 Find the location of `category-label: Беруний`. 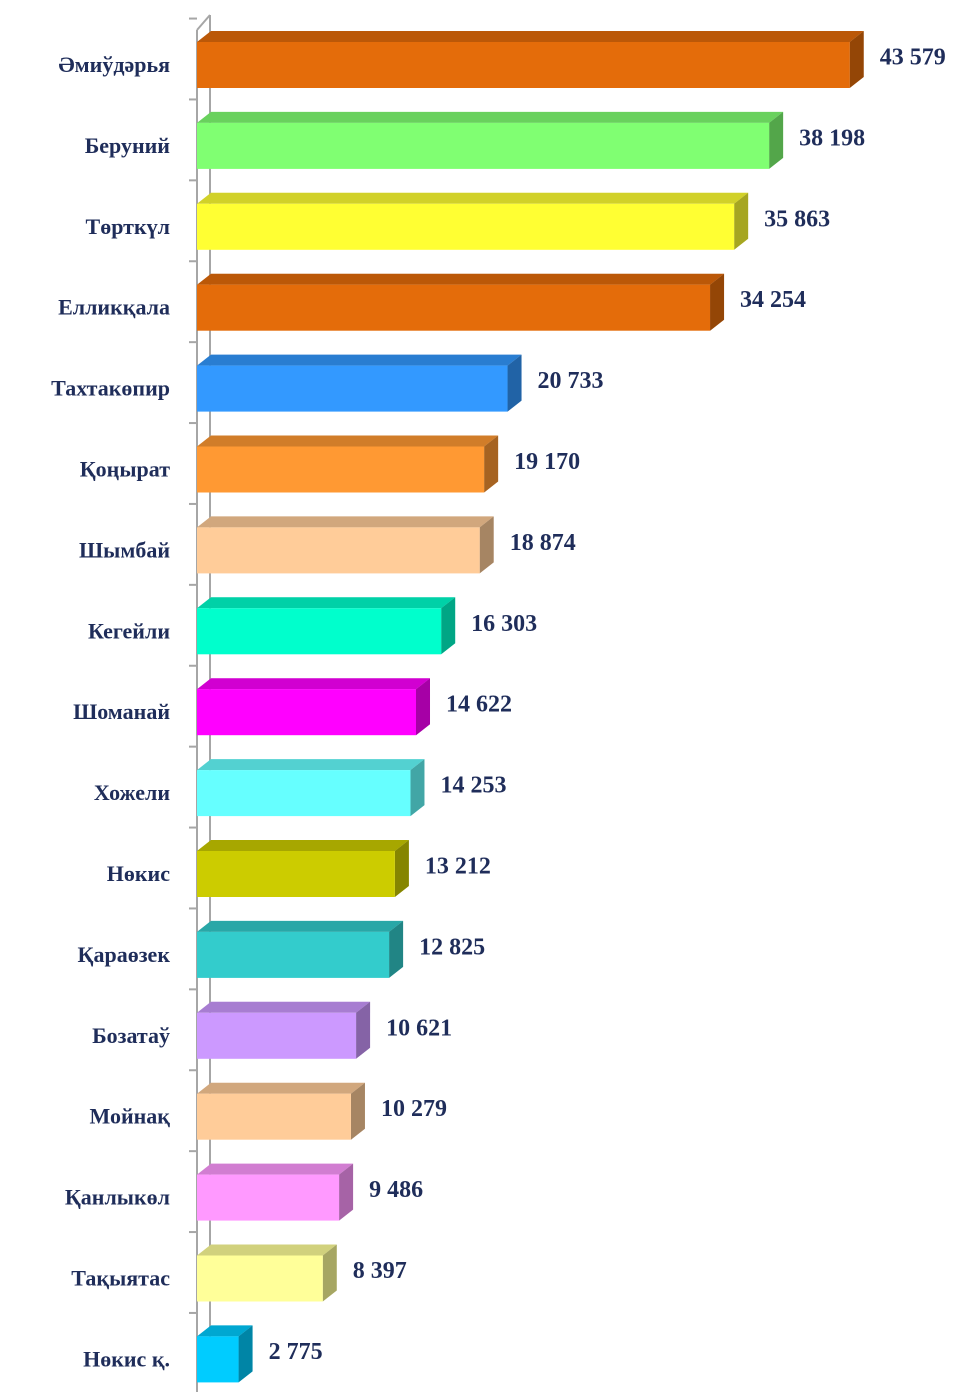

category-label: Беруний is located at coordinates (128, 145).